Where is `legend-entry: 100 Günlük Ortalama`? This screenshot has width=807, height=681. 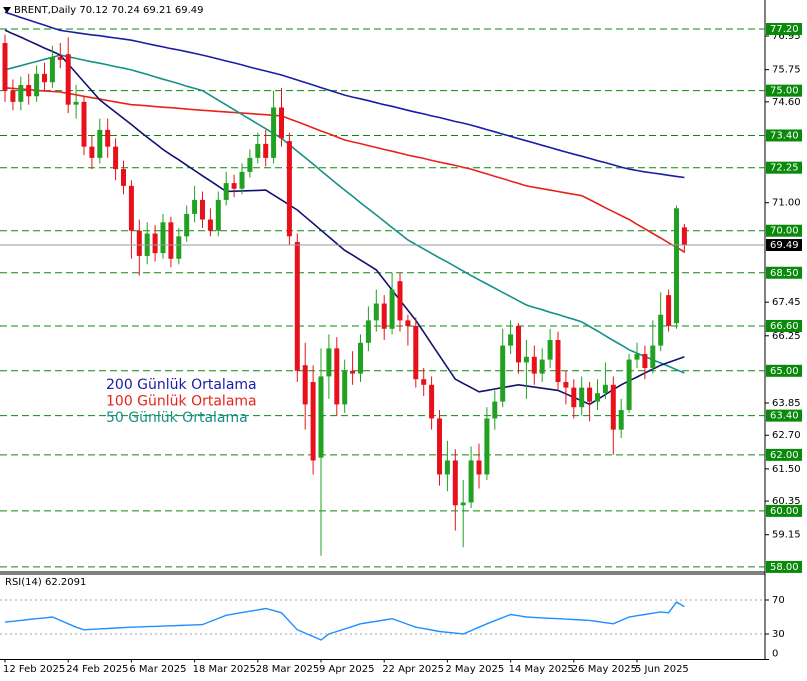 legend-entry: 100 Günlük Ortalama is located at coordinates (181, 402).